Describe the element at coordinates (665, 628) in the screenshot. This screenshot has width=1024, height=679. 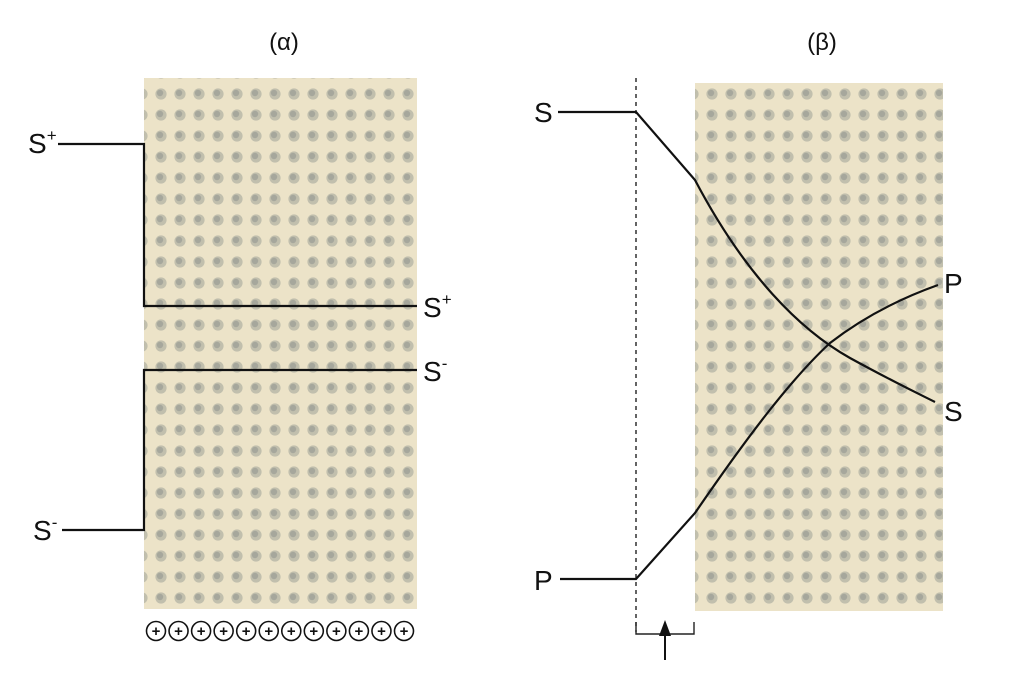
I see `arrow-up-icon` at that location.